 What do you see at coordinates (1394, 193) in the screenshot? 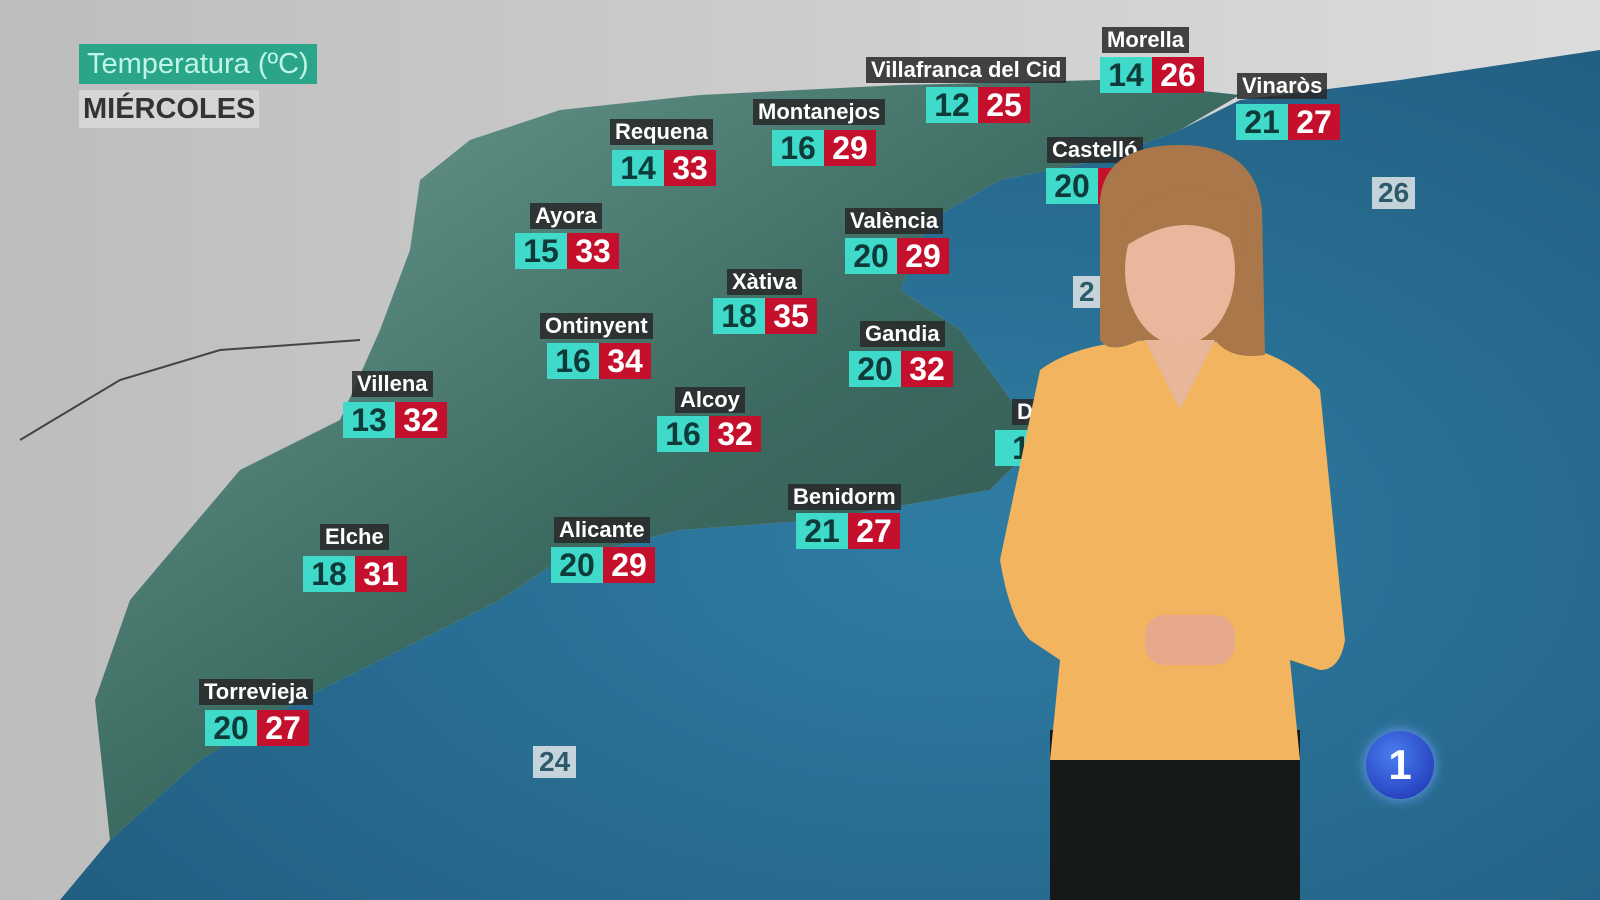
I see `sea-temp: 26` at bounding box center [1394, 193].